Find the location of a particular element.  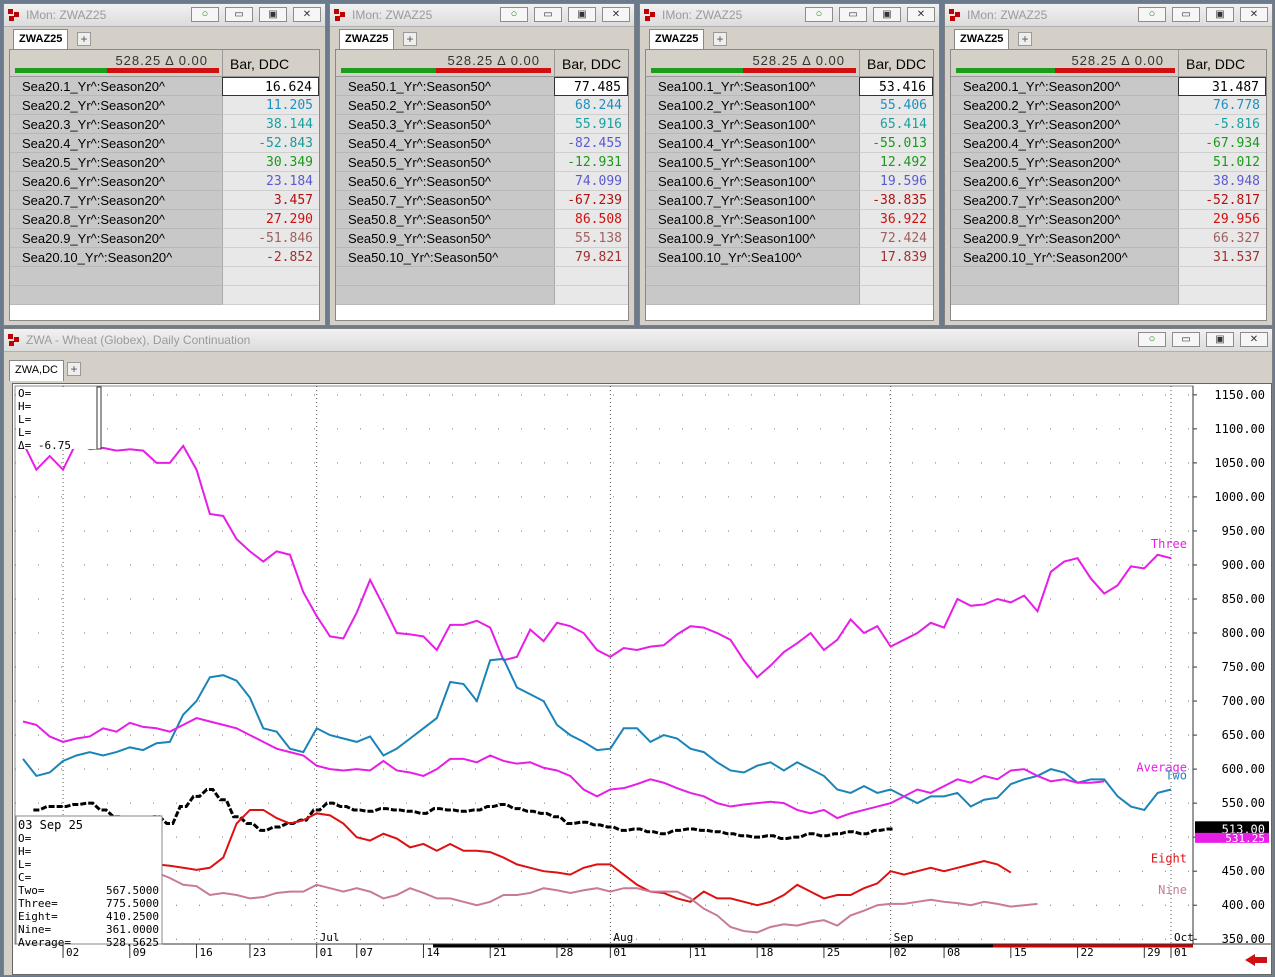

quote-row: Sea20.9_Yr^:Season20^ -51.846 is located at coordinates (164, 238).